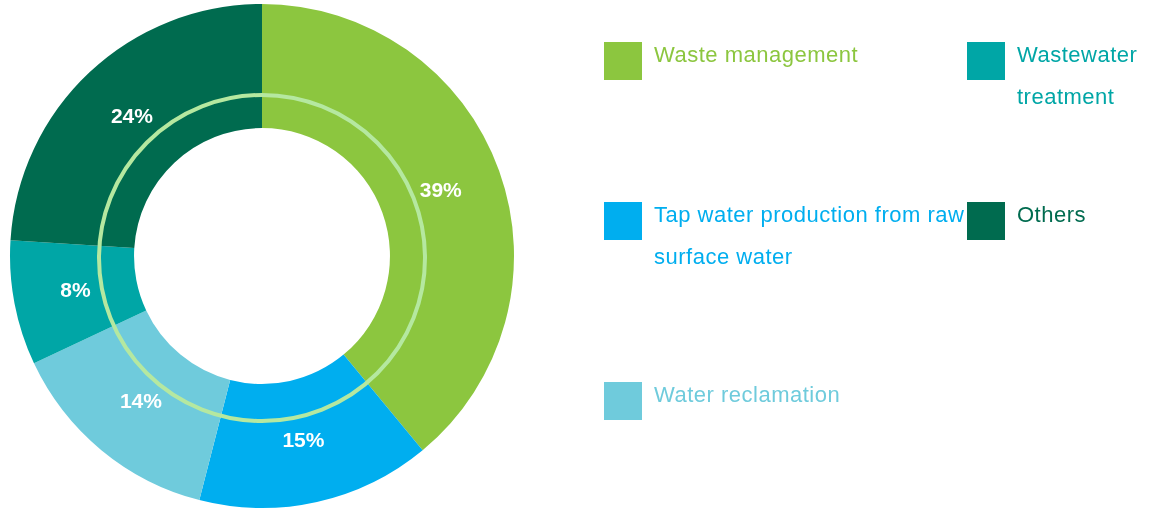  What do you see at coordinates (756, 55) in the screenshot?
I see `legend-label: Waste management` at bounding box center [756, 55].